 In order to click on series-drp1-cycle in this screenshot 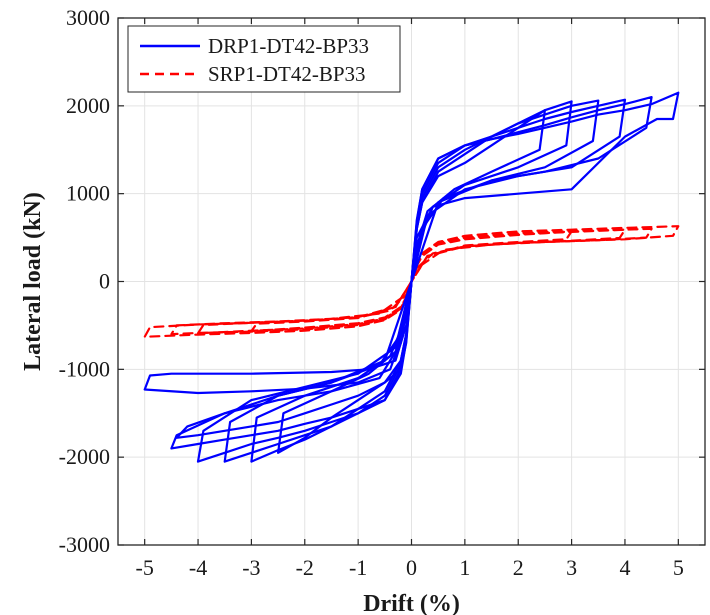, I will do `click(278, 337)`.